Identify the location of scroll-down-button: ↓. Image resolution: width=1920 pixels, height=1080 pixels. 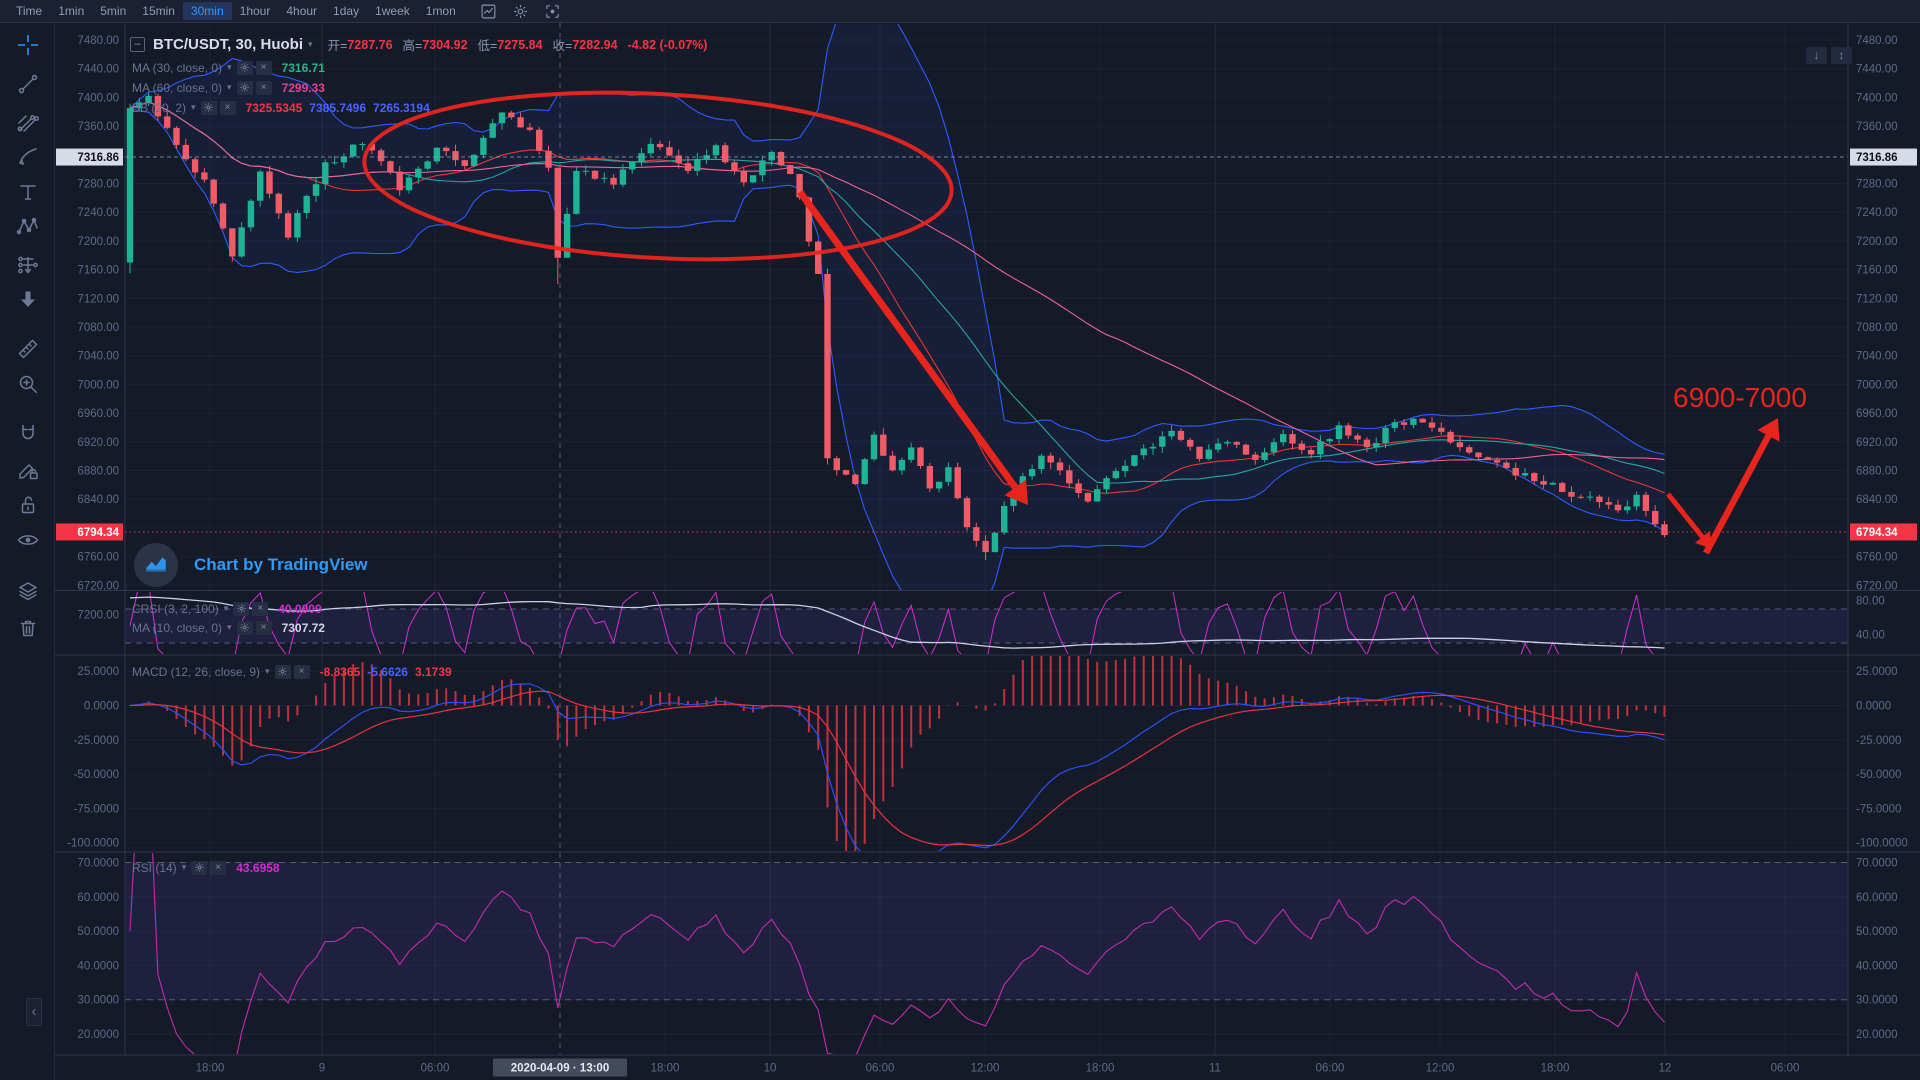
(1816, 55).